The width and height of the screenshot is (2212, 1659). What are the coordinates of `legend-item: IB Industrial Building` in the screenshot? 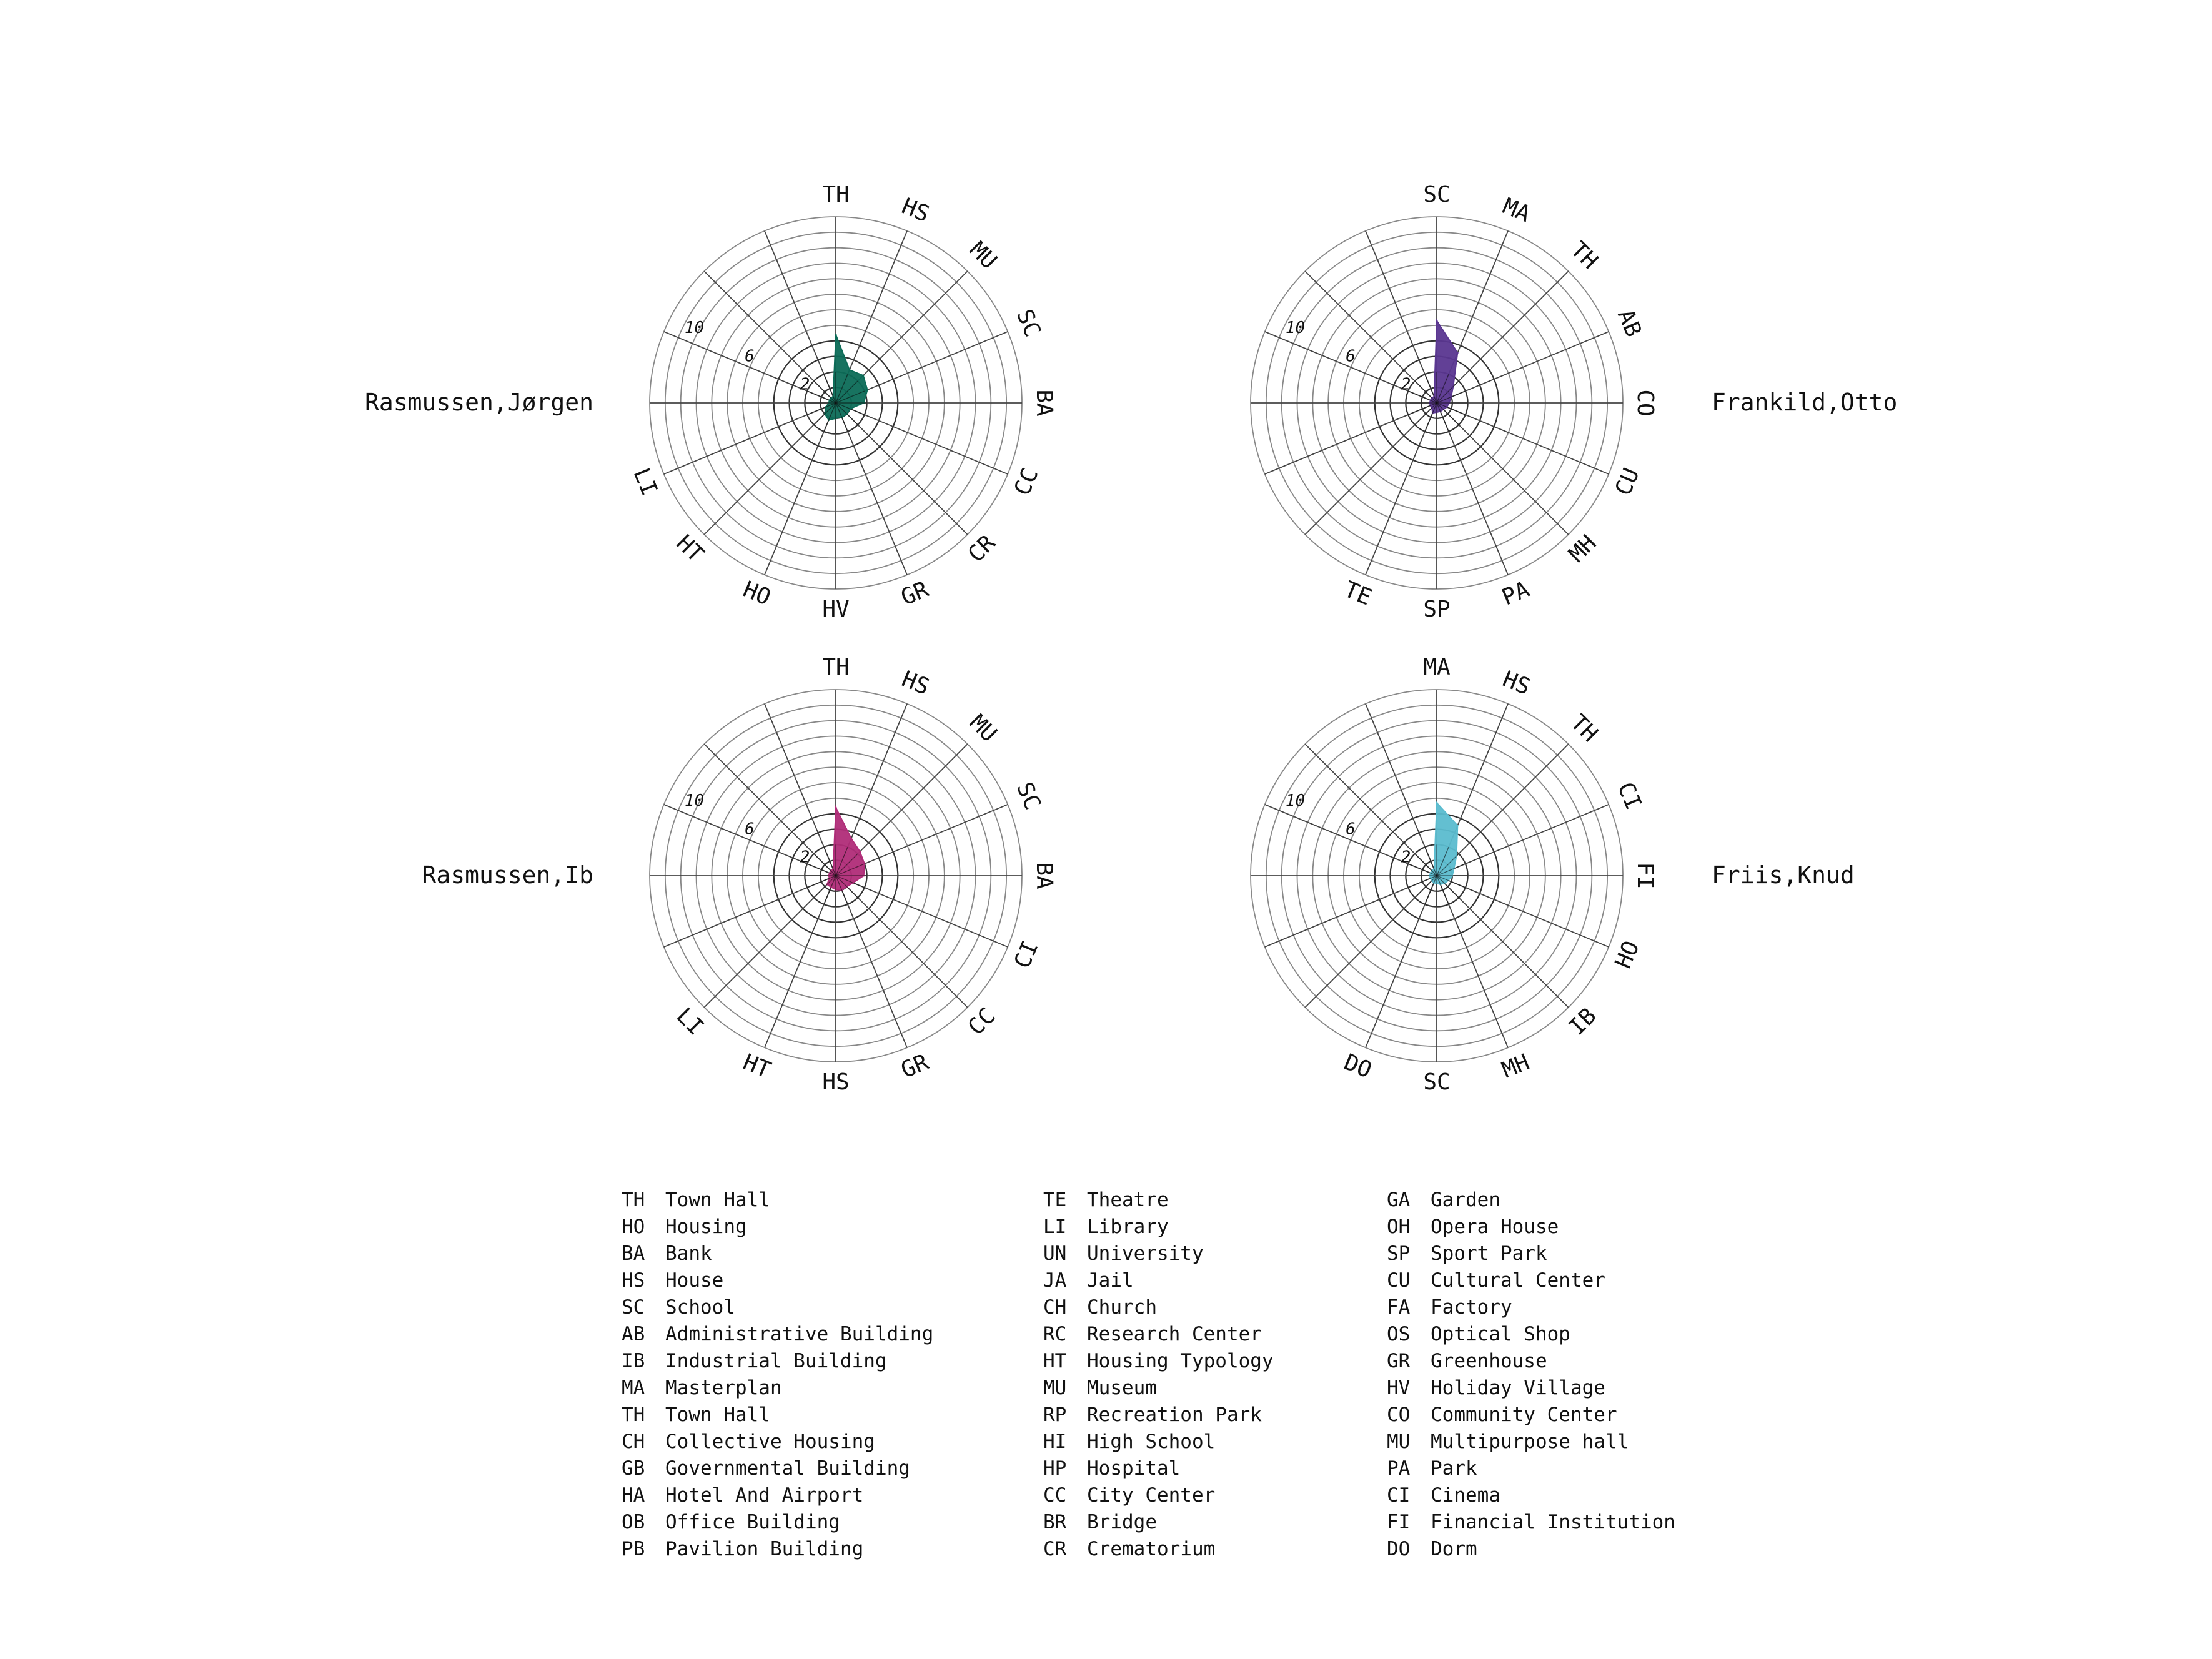 It's located at (777, 1361).